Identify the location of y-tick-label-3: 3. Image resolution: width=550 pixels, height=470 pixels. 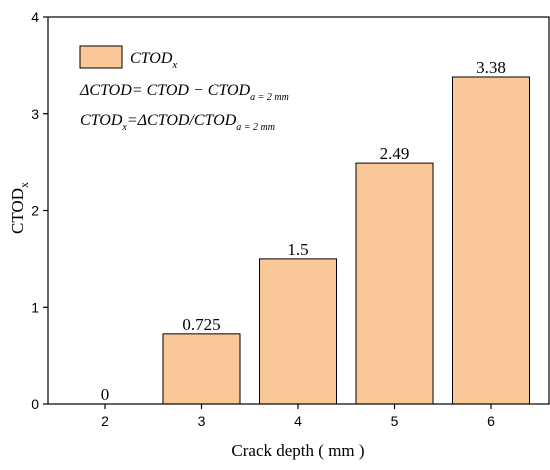
(35, 114).